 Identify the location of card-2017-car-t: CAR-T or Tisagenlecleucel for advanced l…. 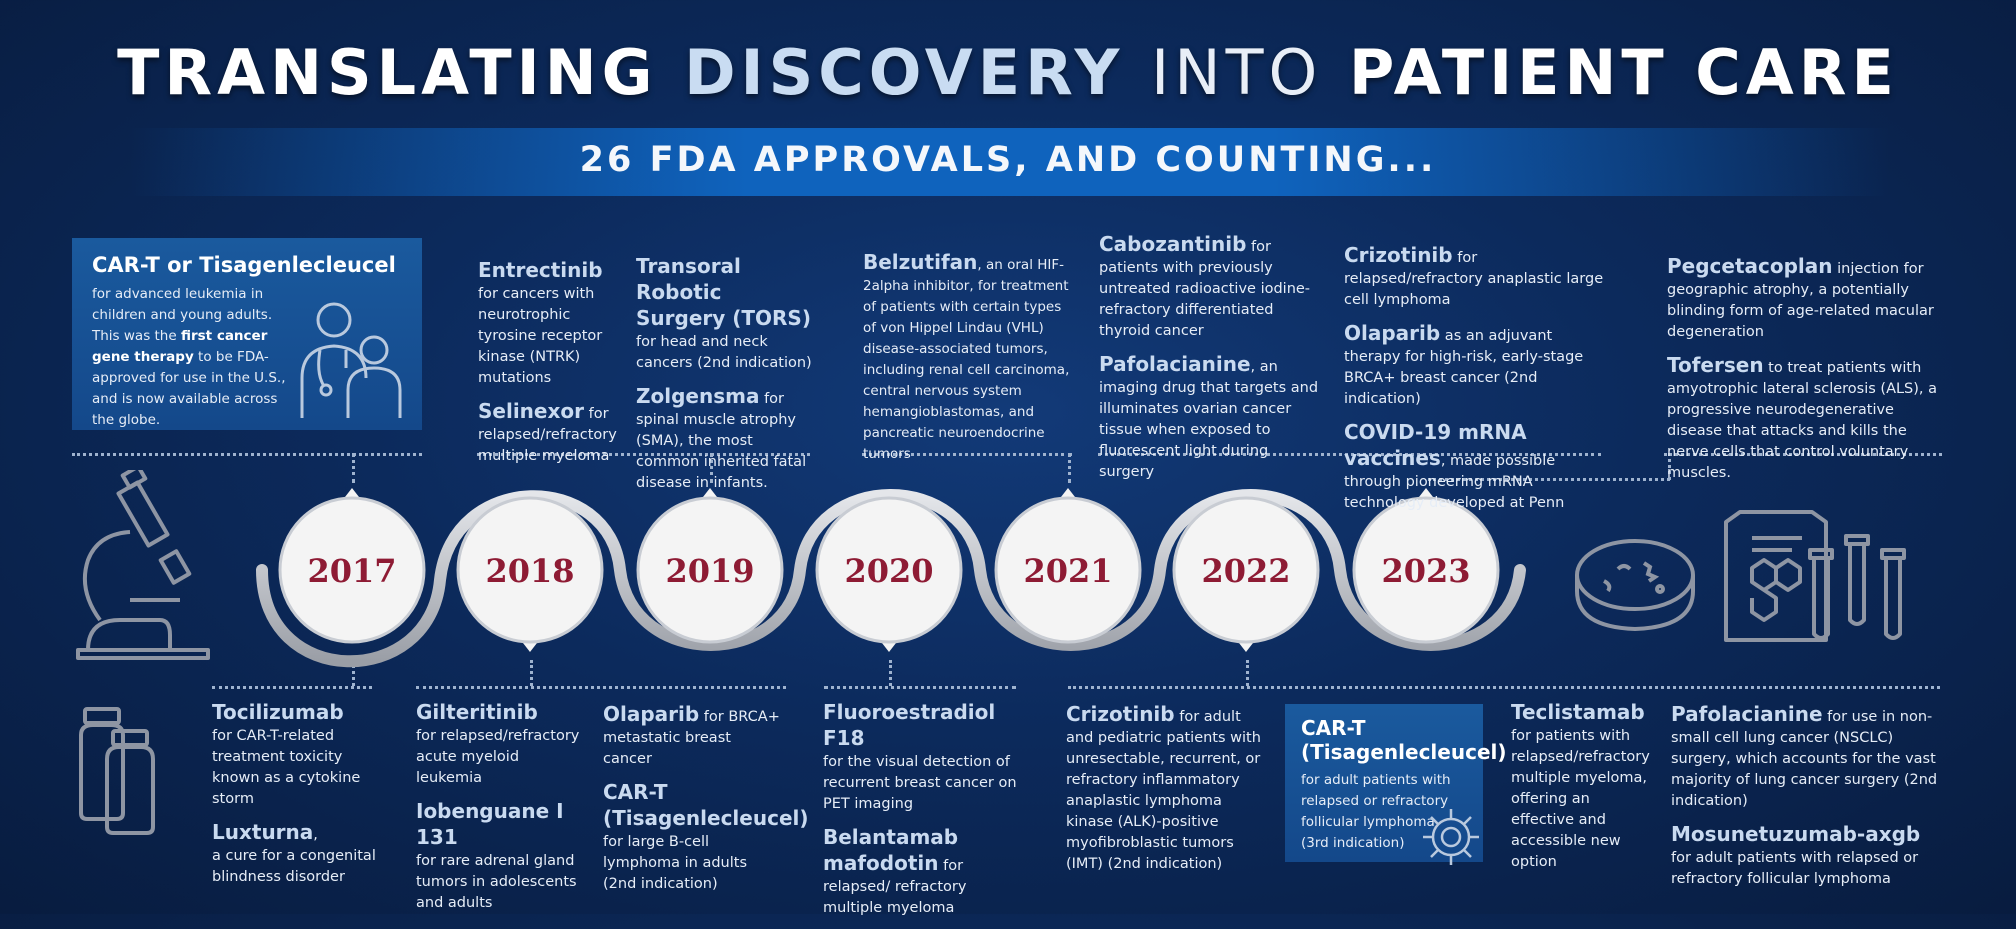
(247, 334).